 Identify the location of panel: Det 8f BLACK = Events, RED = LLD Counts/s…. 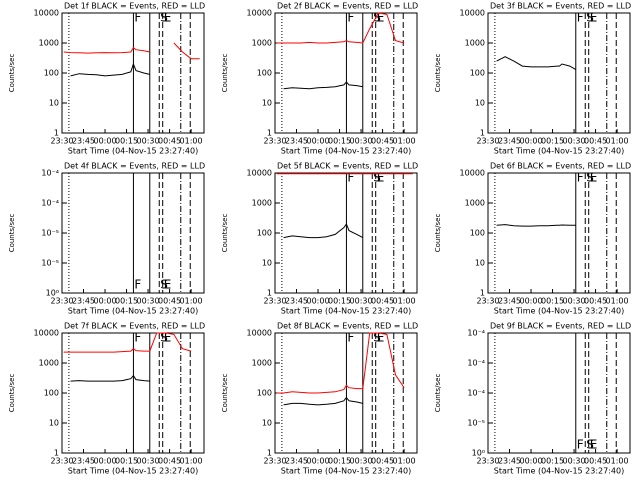
(319, 399).